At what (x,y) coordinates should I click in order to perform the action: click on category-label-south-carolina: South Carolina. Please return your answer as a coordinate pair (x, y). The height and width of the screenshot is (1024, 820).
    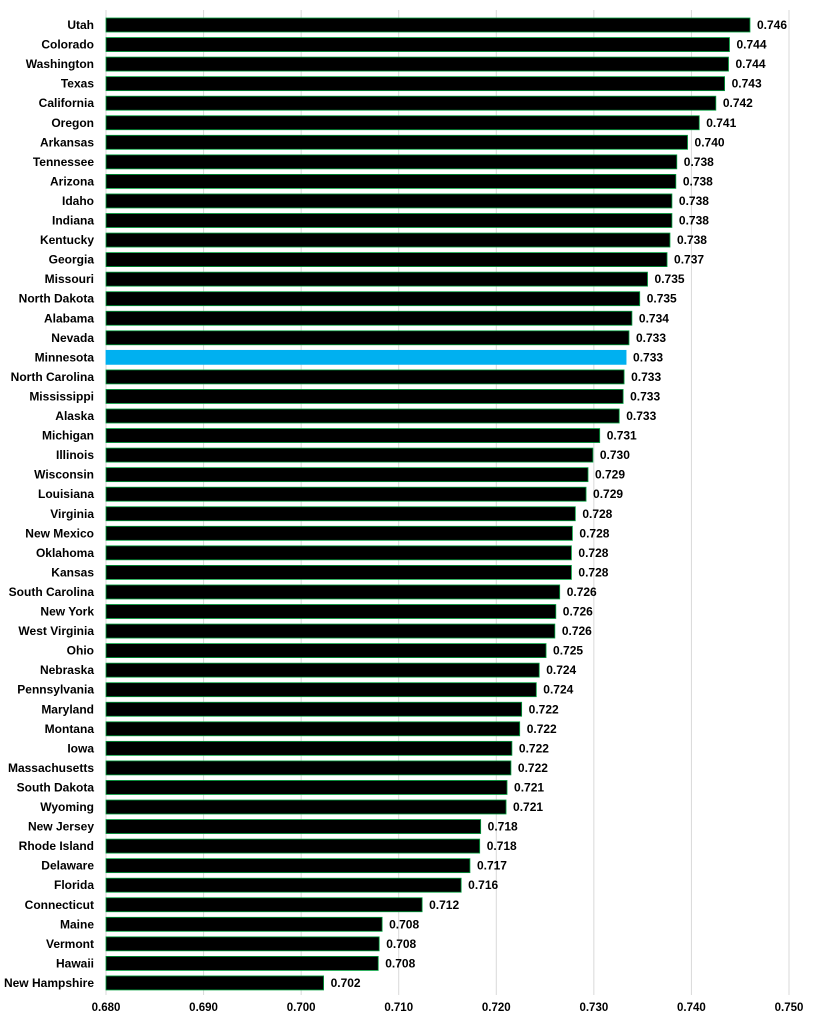
    Looking at the image, I should click on (52, 592).